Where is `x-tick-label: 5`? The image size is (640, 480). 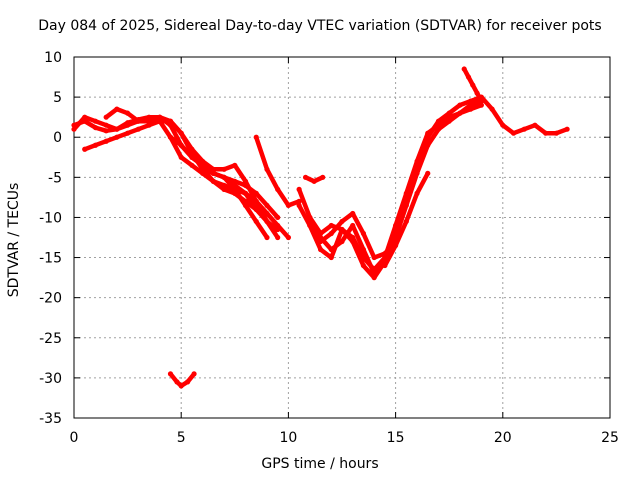
x-tick-label: 5 is located at coordinates (181, 438).